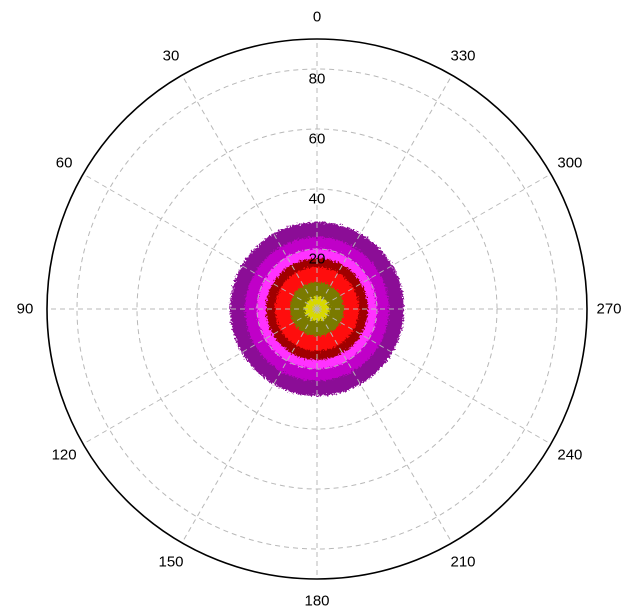 This screenshot has width=634, height=613. Describe the element at coordinates (317, 79) in the screenshot. I see `radial-tick-label-80: 80` at that location.